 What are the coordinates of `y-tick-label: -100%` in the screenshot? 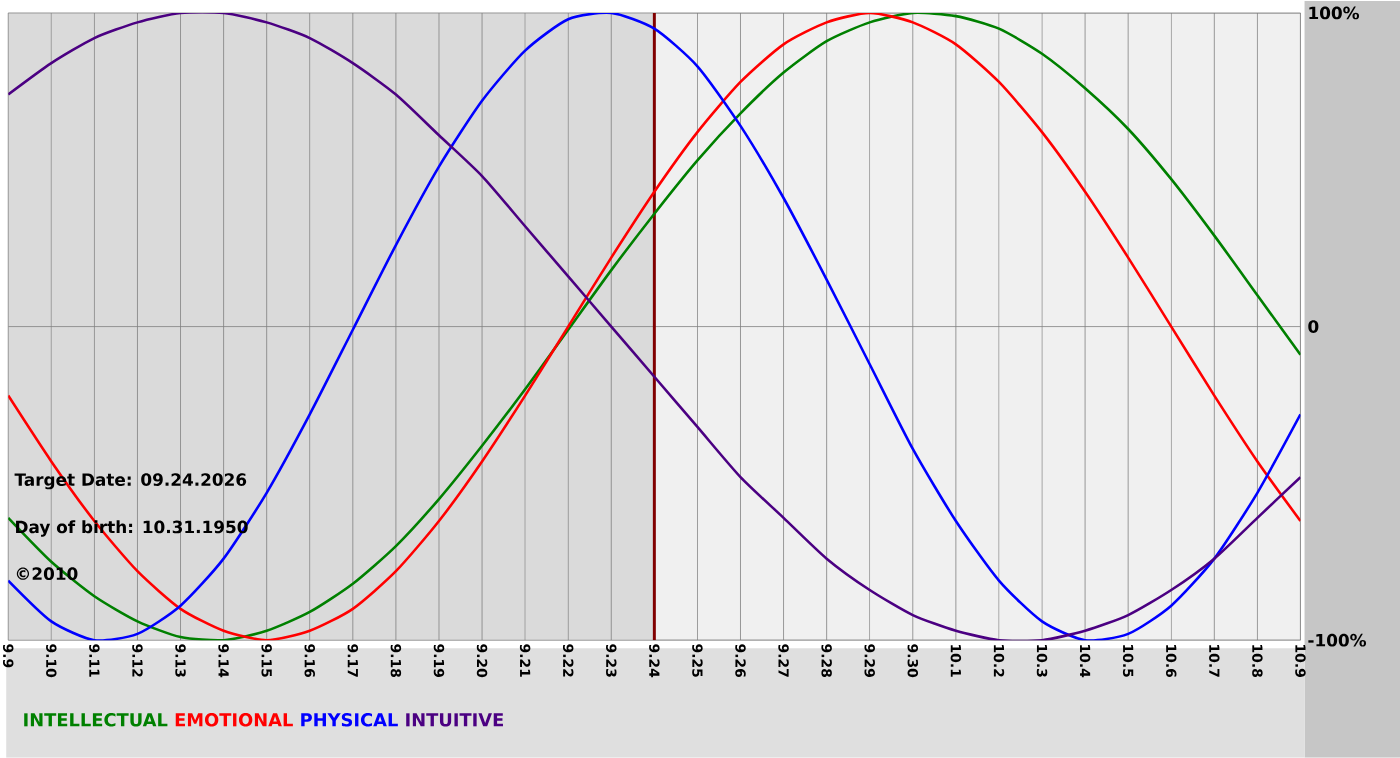 It's located at (1337, 640).